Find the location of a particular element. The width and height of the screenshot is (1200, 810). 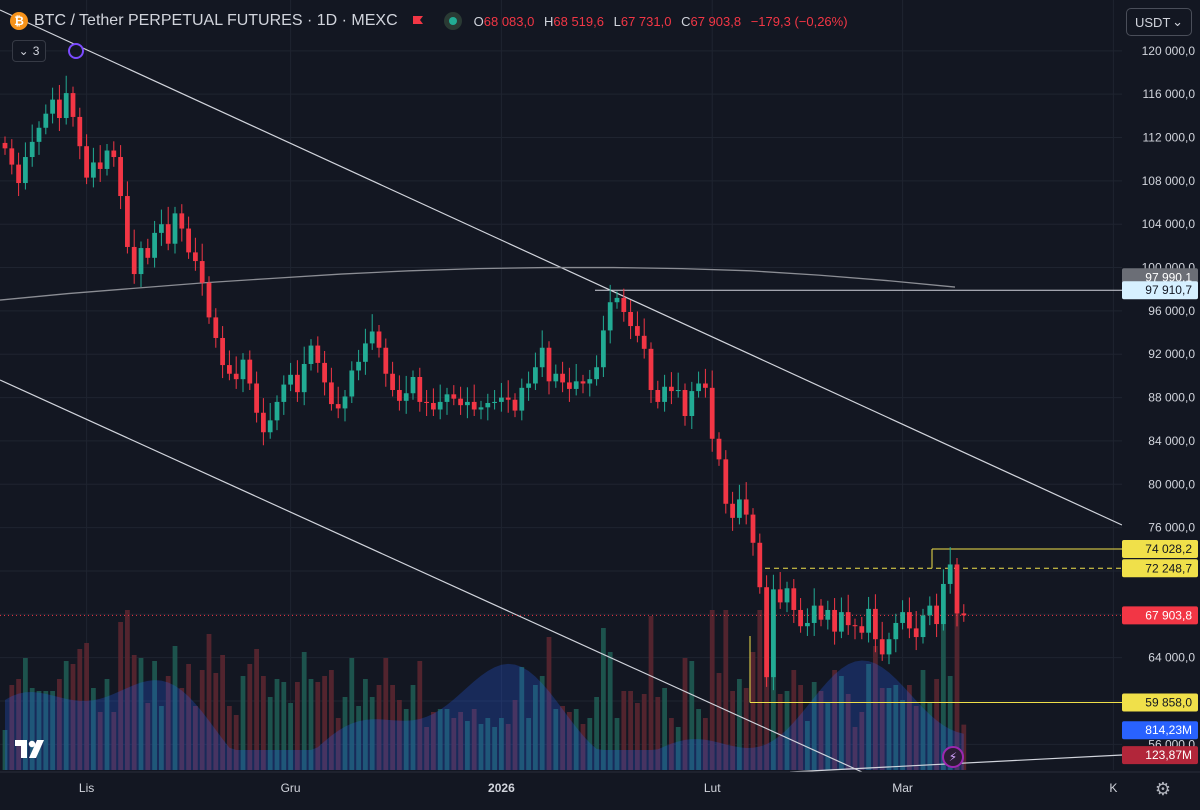

ma-value-tag-label: 97 990,1 is located at coordinates (1168, 277).